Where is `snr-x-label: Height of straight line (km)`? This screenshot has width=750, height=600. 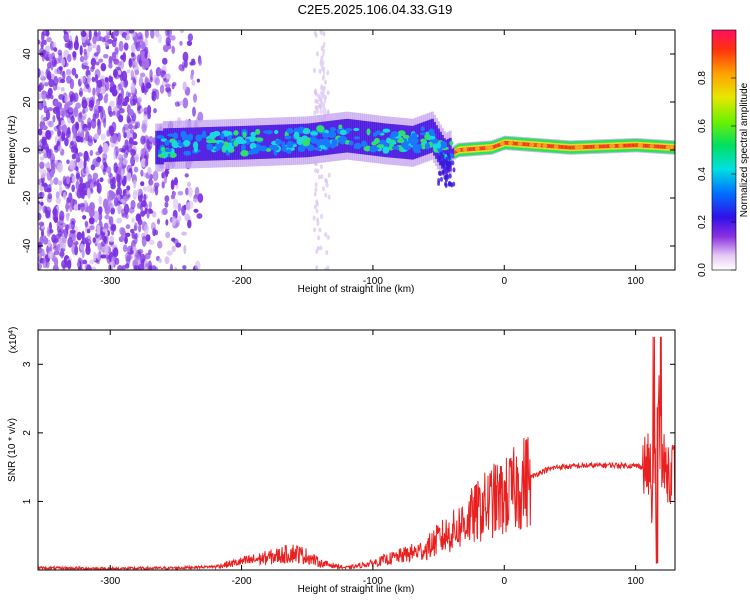 snr-x-label: Height of straight line (km) is located at coordinates (356, 589).